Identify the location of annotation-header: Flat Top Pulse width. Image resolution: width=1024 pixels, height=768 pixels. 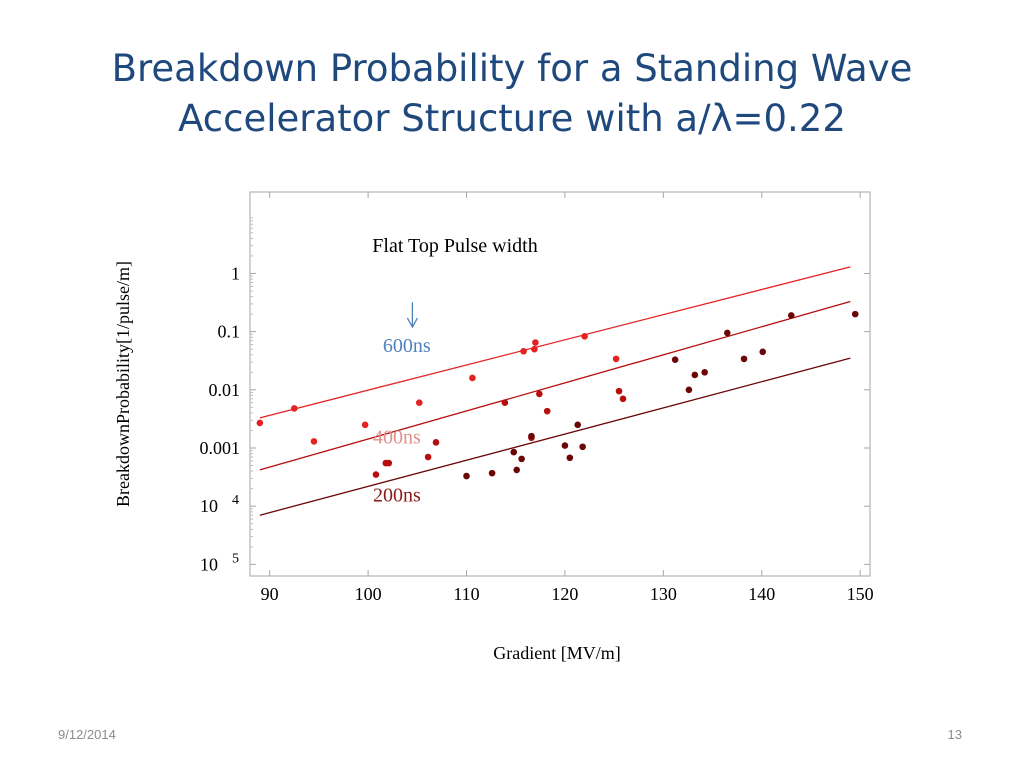
(454, 246).